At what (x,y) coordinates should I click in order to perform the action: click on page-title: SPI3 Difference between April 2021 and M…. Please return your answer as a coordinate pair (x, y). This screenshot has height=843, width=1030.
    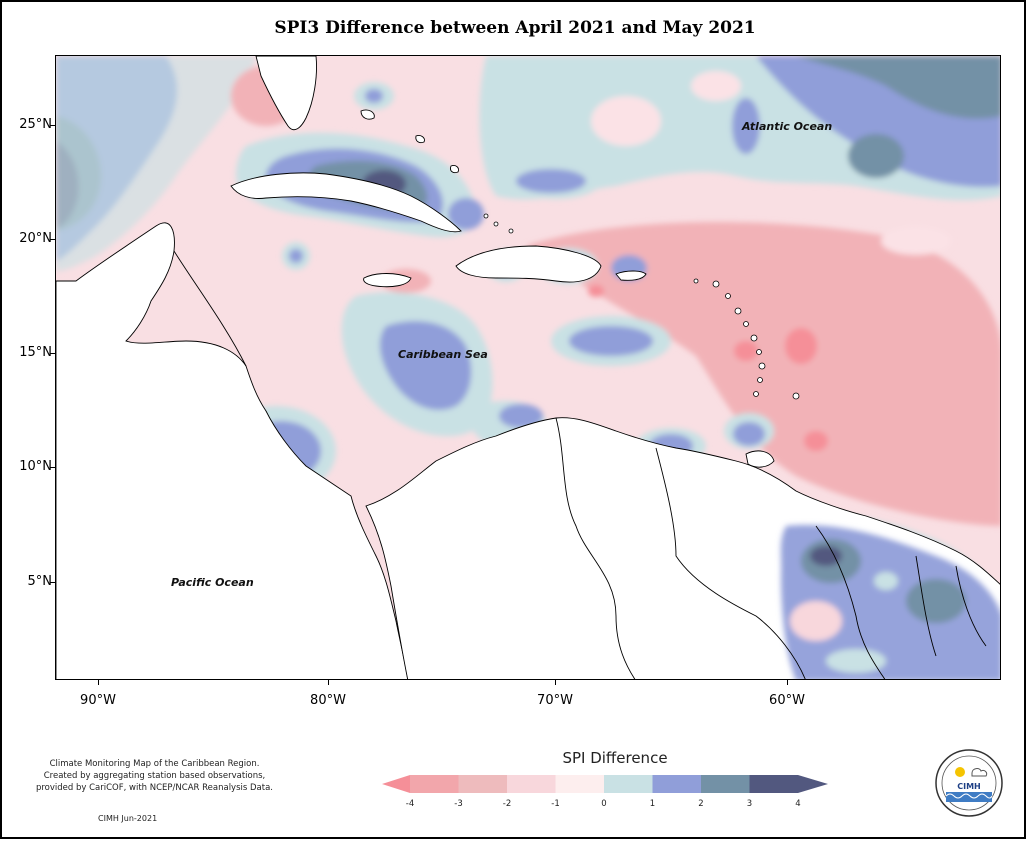
    Looking at the image, I should click on (515, 28).